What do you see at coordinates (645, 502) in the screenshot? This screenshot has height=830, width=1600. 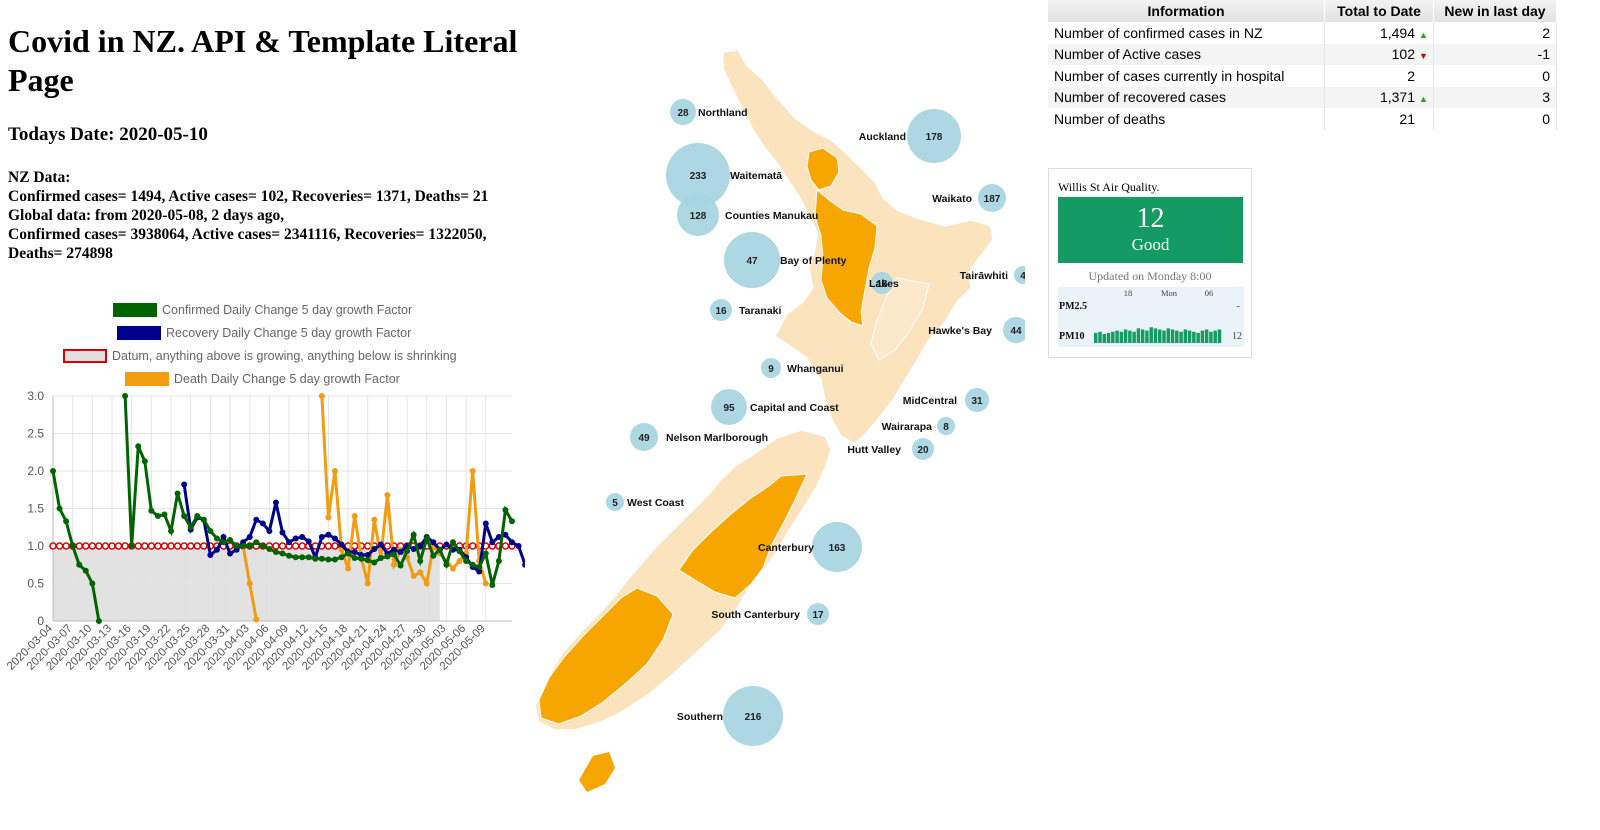 I see `region-west-coast: 5 West Coast` at bounding box center [645, 502].